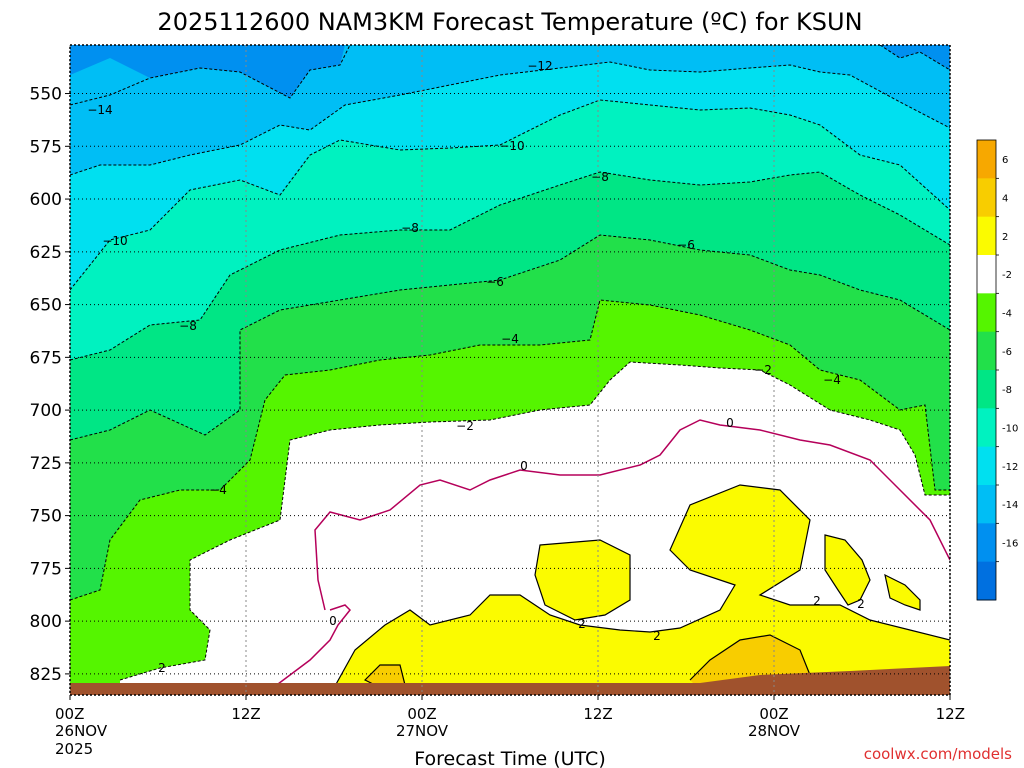 The image size is (1024, 768). Describe the element at coordinates (1007, 314) in the screenshot. I see `colorbar-label: -4` at that location.